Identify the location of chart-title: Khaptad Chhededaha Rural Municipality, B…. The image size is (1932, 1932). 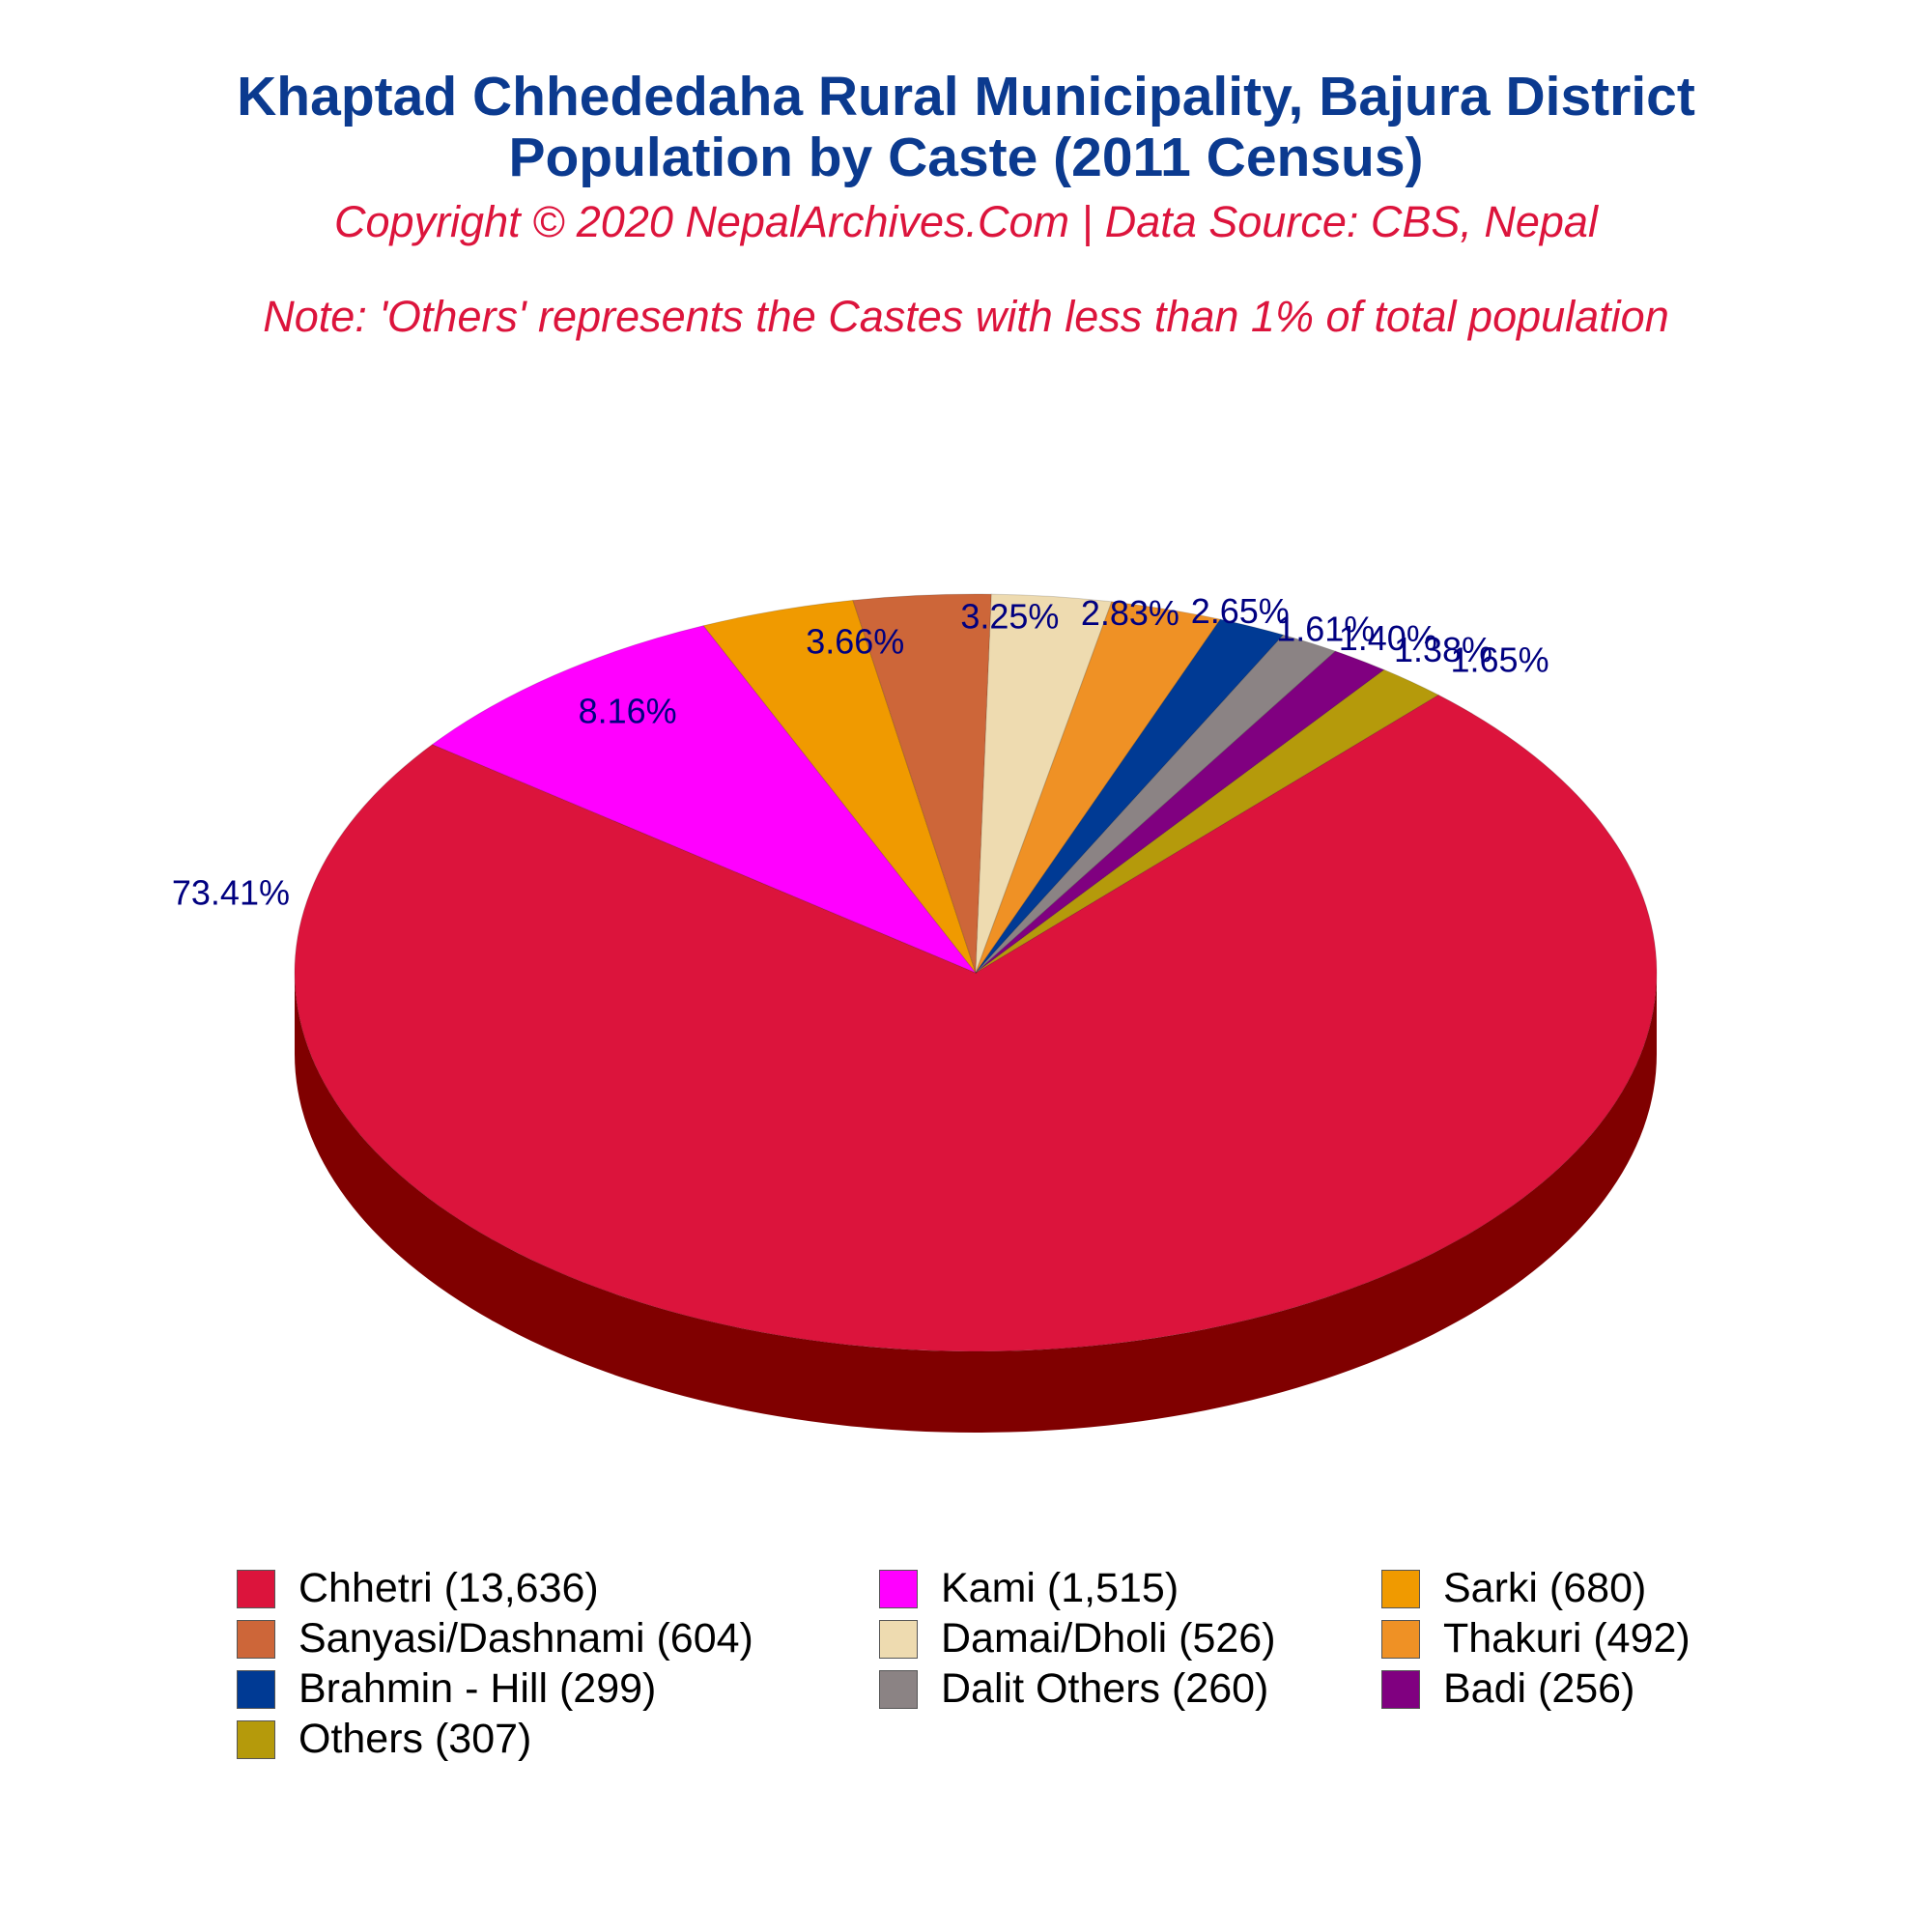
(966, 97).